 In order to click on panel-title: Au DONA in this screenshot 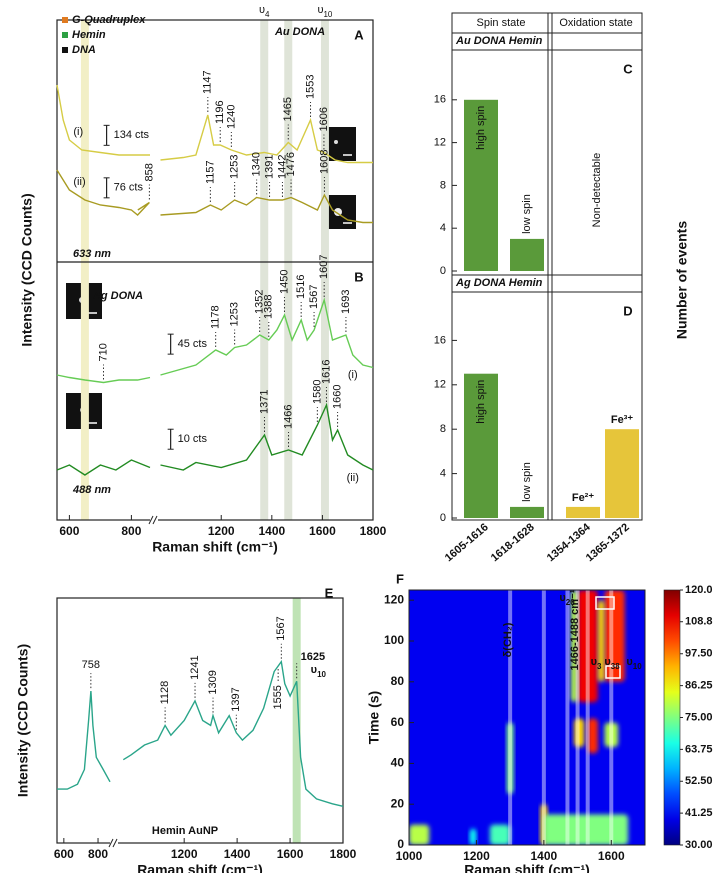, I will do `click(299, 32)`.